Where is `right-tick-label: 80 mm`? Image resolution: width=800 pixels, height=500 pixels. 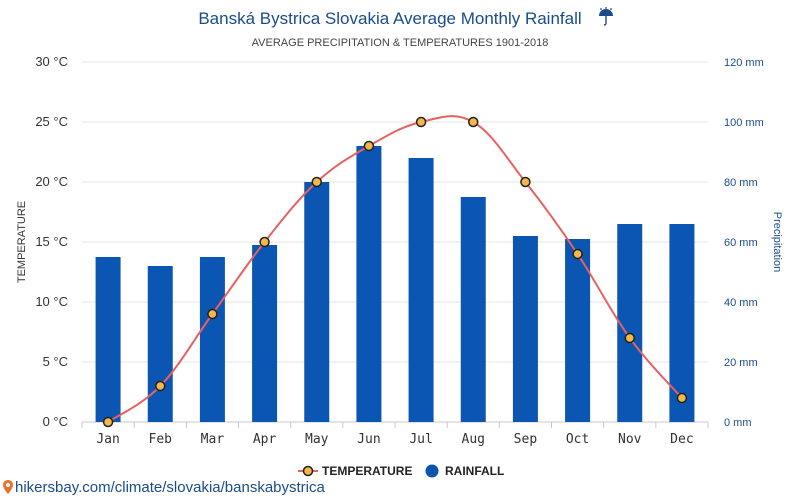
right-tick-label: 80 mm is located at coordinates (741, 183).